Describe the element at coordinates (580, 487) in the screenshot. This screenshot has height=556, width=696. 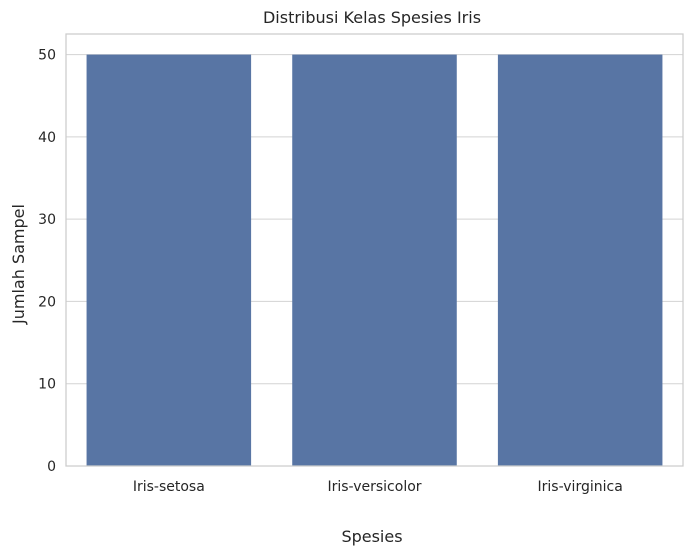
I see `x-tick-label: Iris-virginica` at that location.